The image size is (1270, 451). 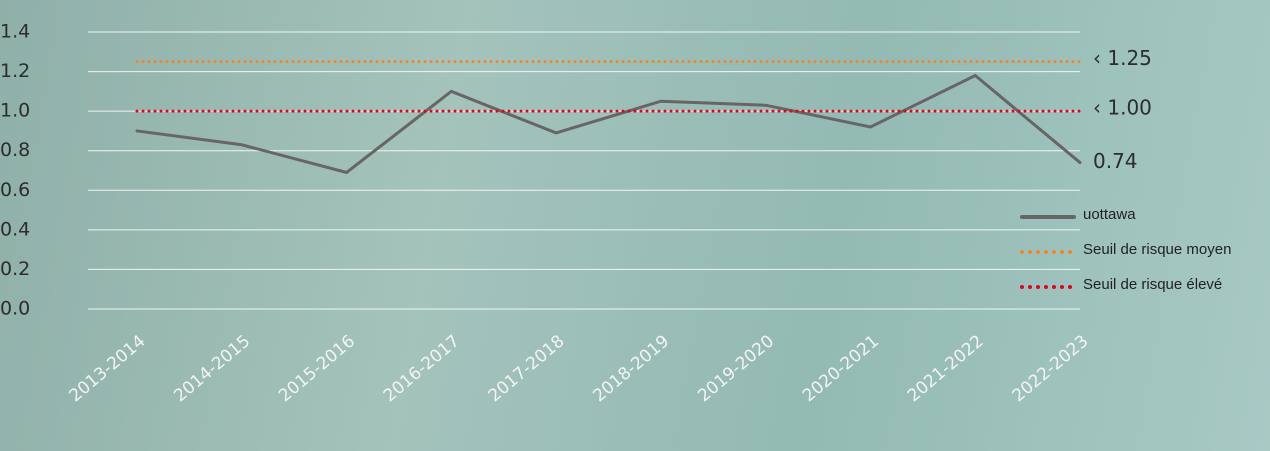 What do you see at coordinates (108, 368) in the screenshot?
I see `x-tick-label: 2013-2014` at bounding box center [108, 368].